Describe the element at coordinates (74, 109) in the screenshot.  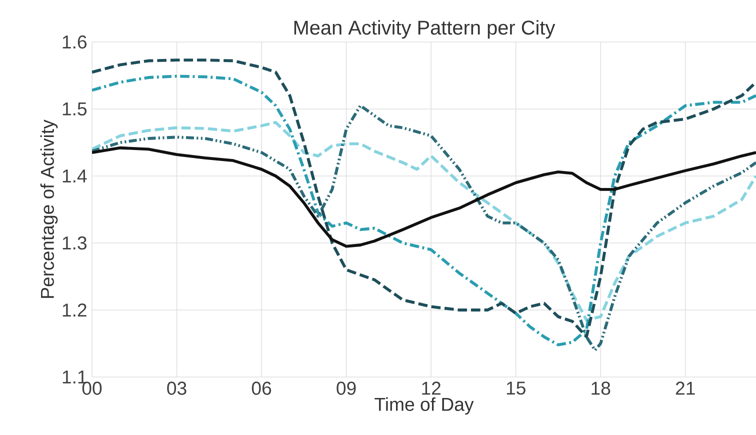
I see `y-tick-label: 1.5` at that location.